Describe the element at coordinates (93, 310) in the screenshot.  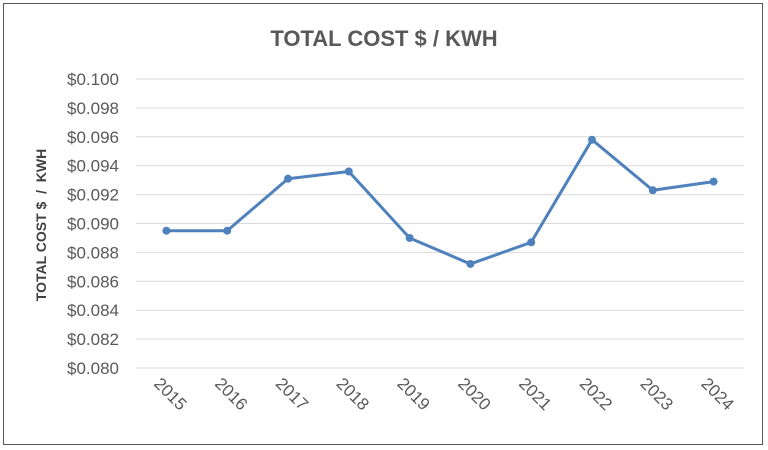
I see `y-tick-label: $0.084` at that location.